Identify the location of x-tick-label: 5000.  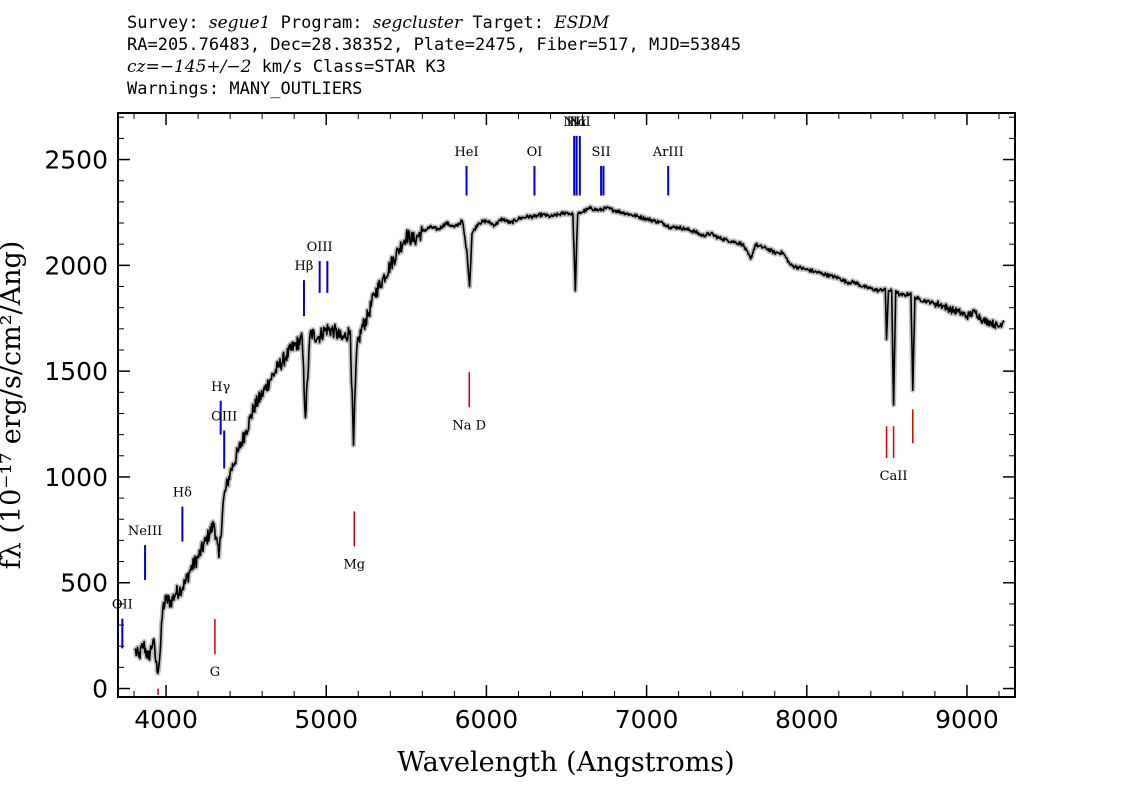
(326, 719).